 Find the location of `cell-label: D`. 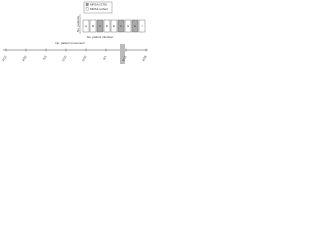

cell-label: D is located at coordinates (107, 26).